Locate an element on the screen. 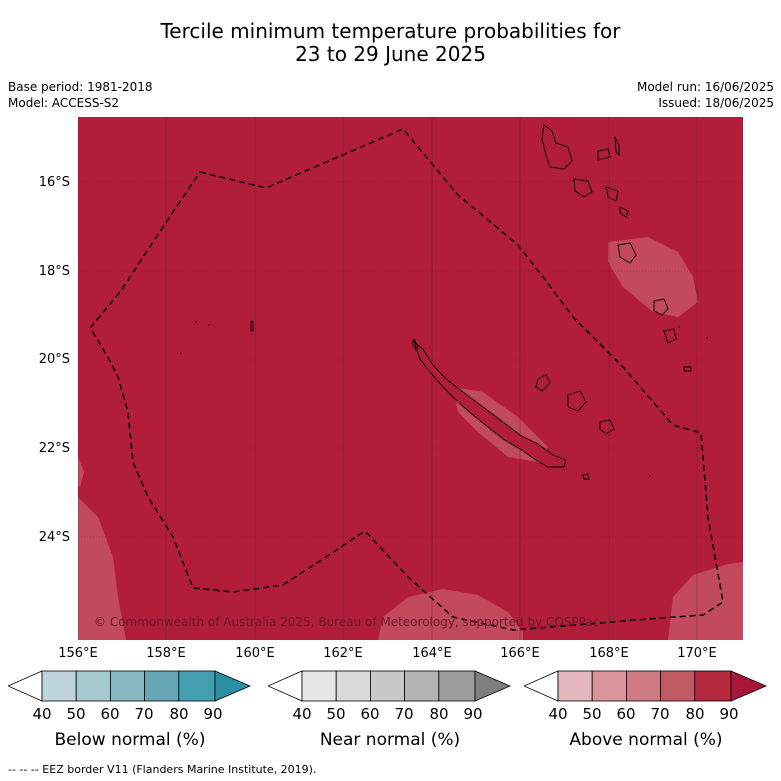 Image resolution: width=781 pixels, height=781 pixels. run-info: Model run: 16/06/2025 Issued: 18/06/2025 is located at coordinates (705, 95).